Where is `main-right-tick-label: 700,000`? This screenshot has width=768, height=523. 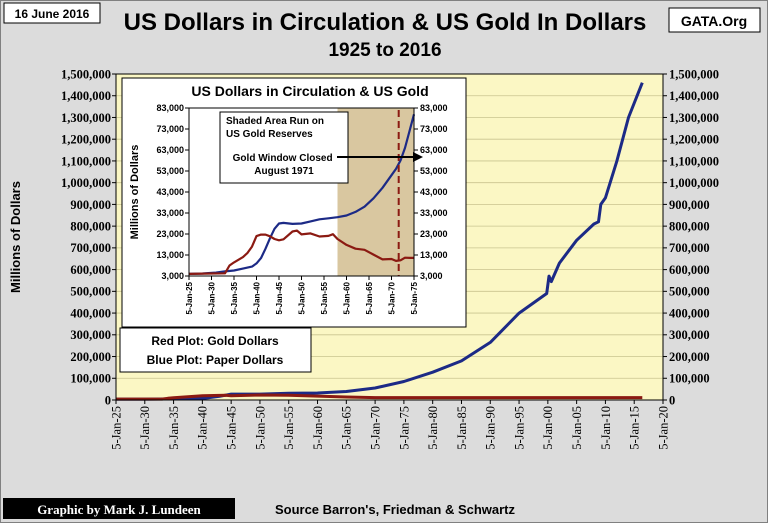
main-right-tick-label: 700,000 is located at coordinates (689, 248).